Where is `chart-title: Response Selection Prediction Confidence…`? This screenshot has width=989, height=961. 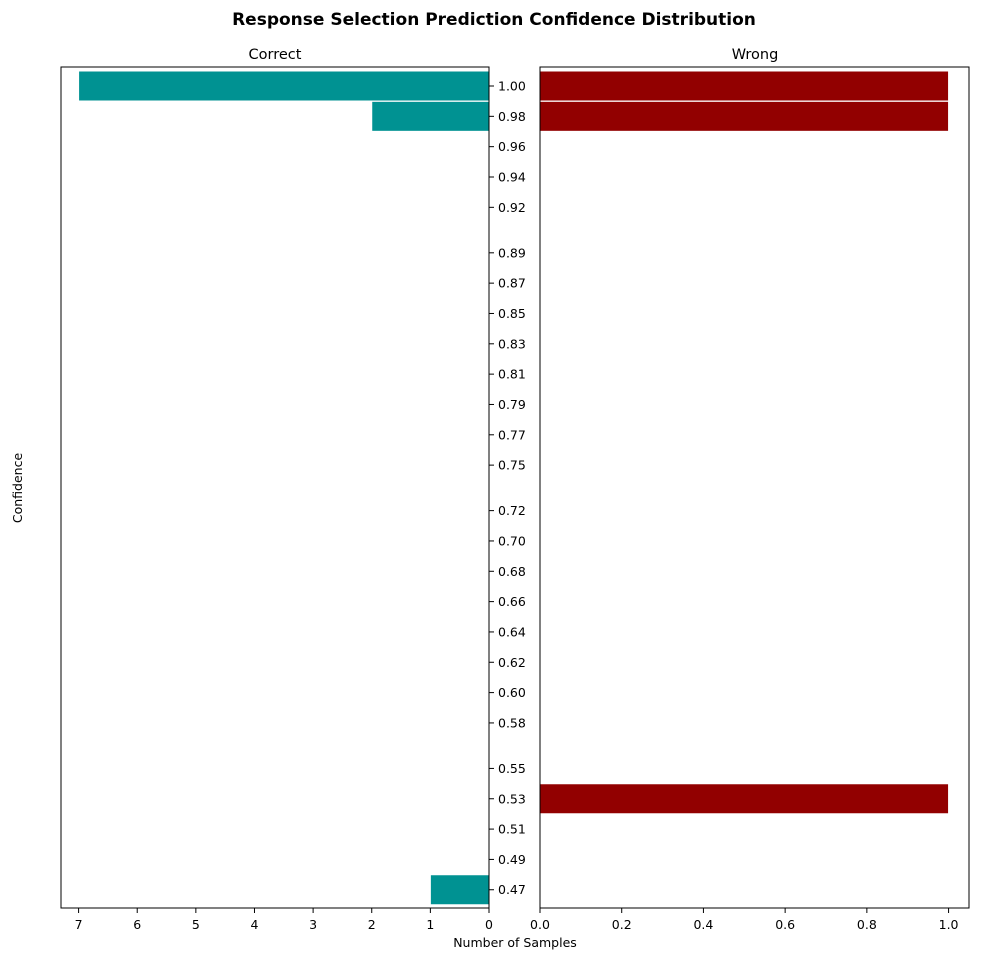 chart-title: Response Selection Prediction Confidence… is located at coordinates (494, 20).